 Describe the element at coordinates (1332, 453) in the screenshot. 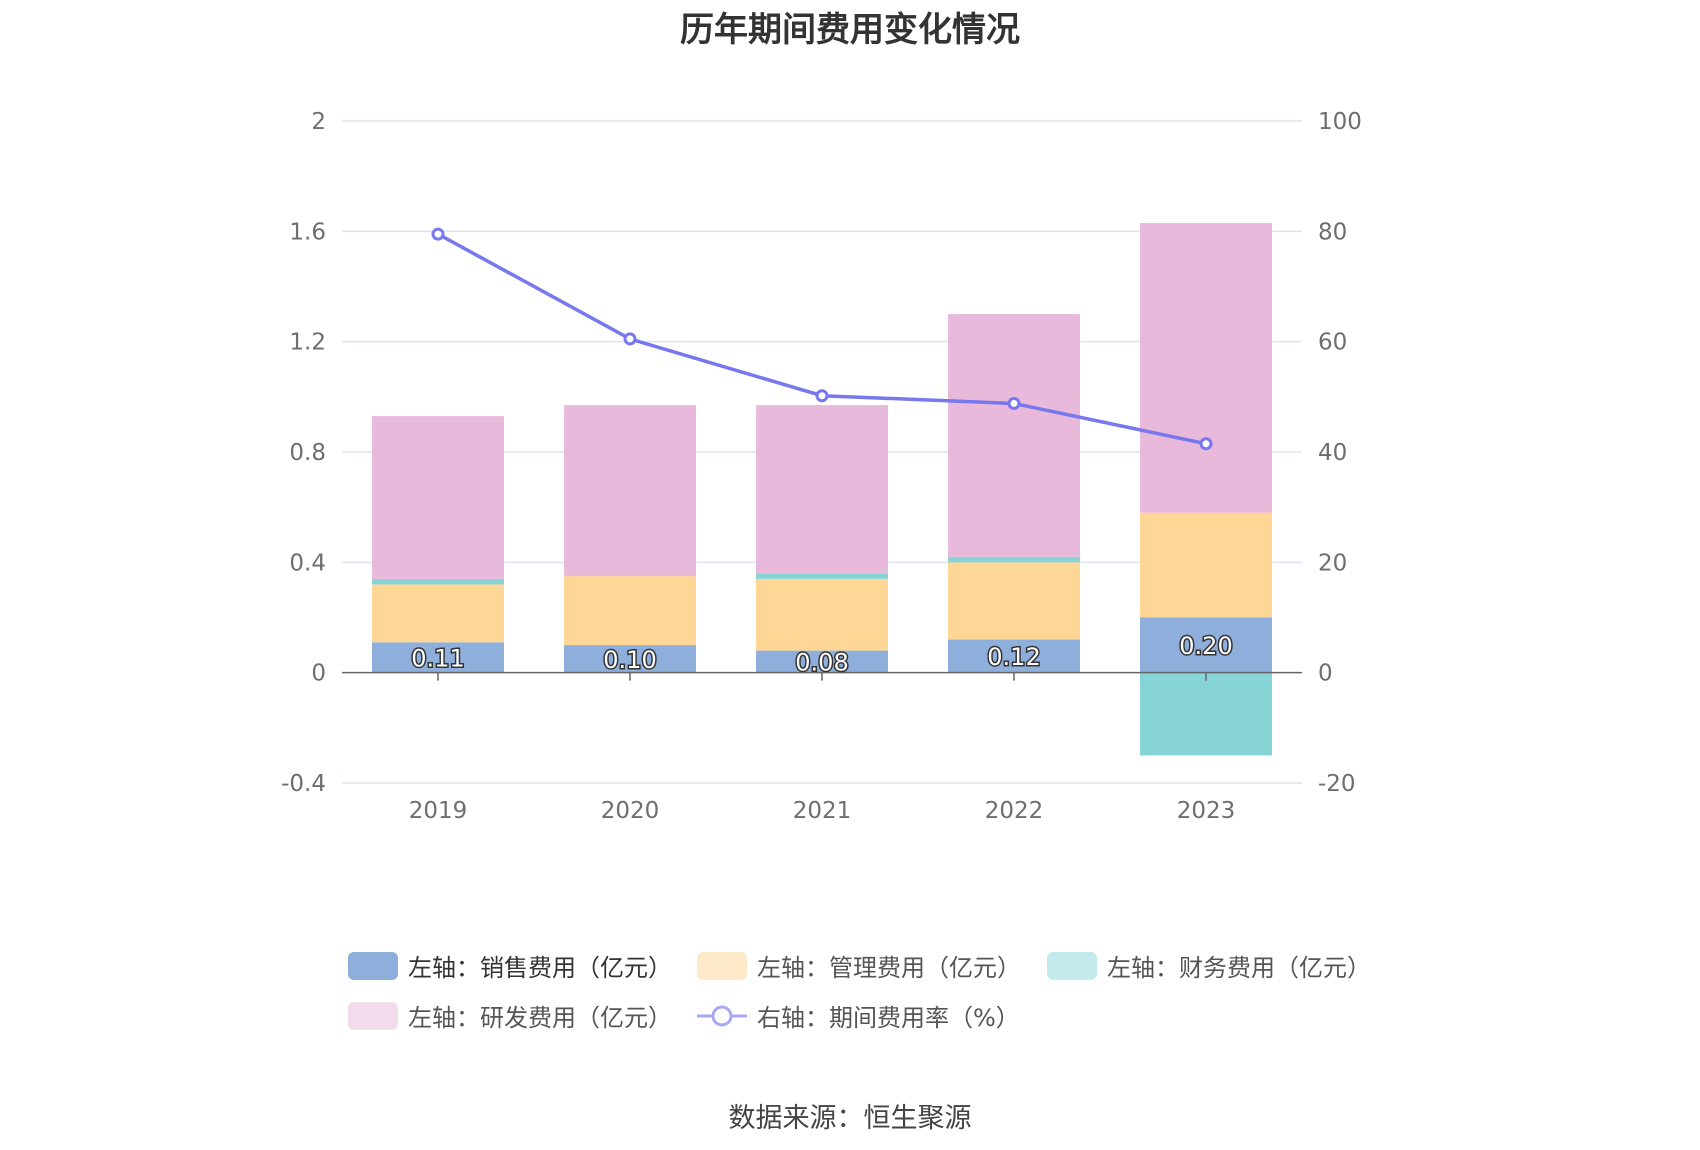

I see `y-right-tick-label: 40` at that location.